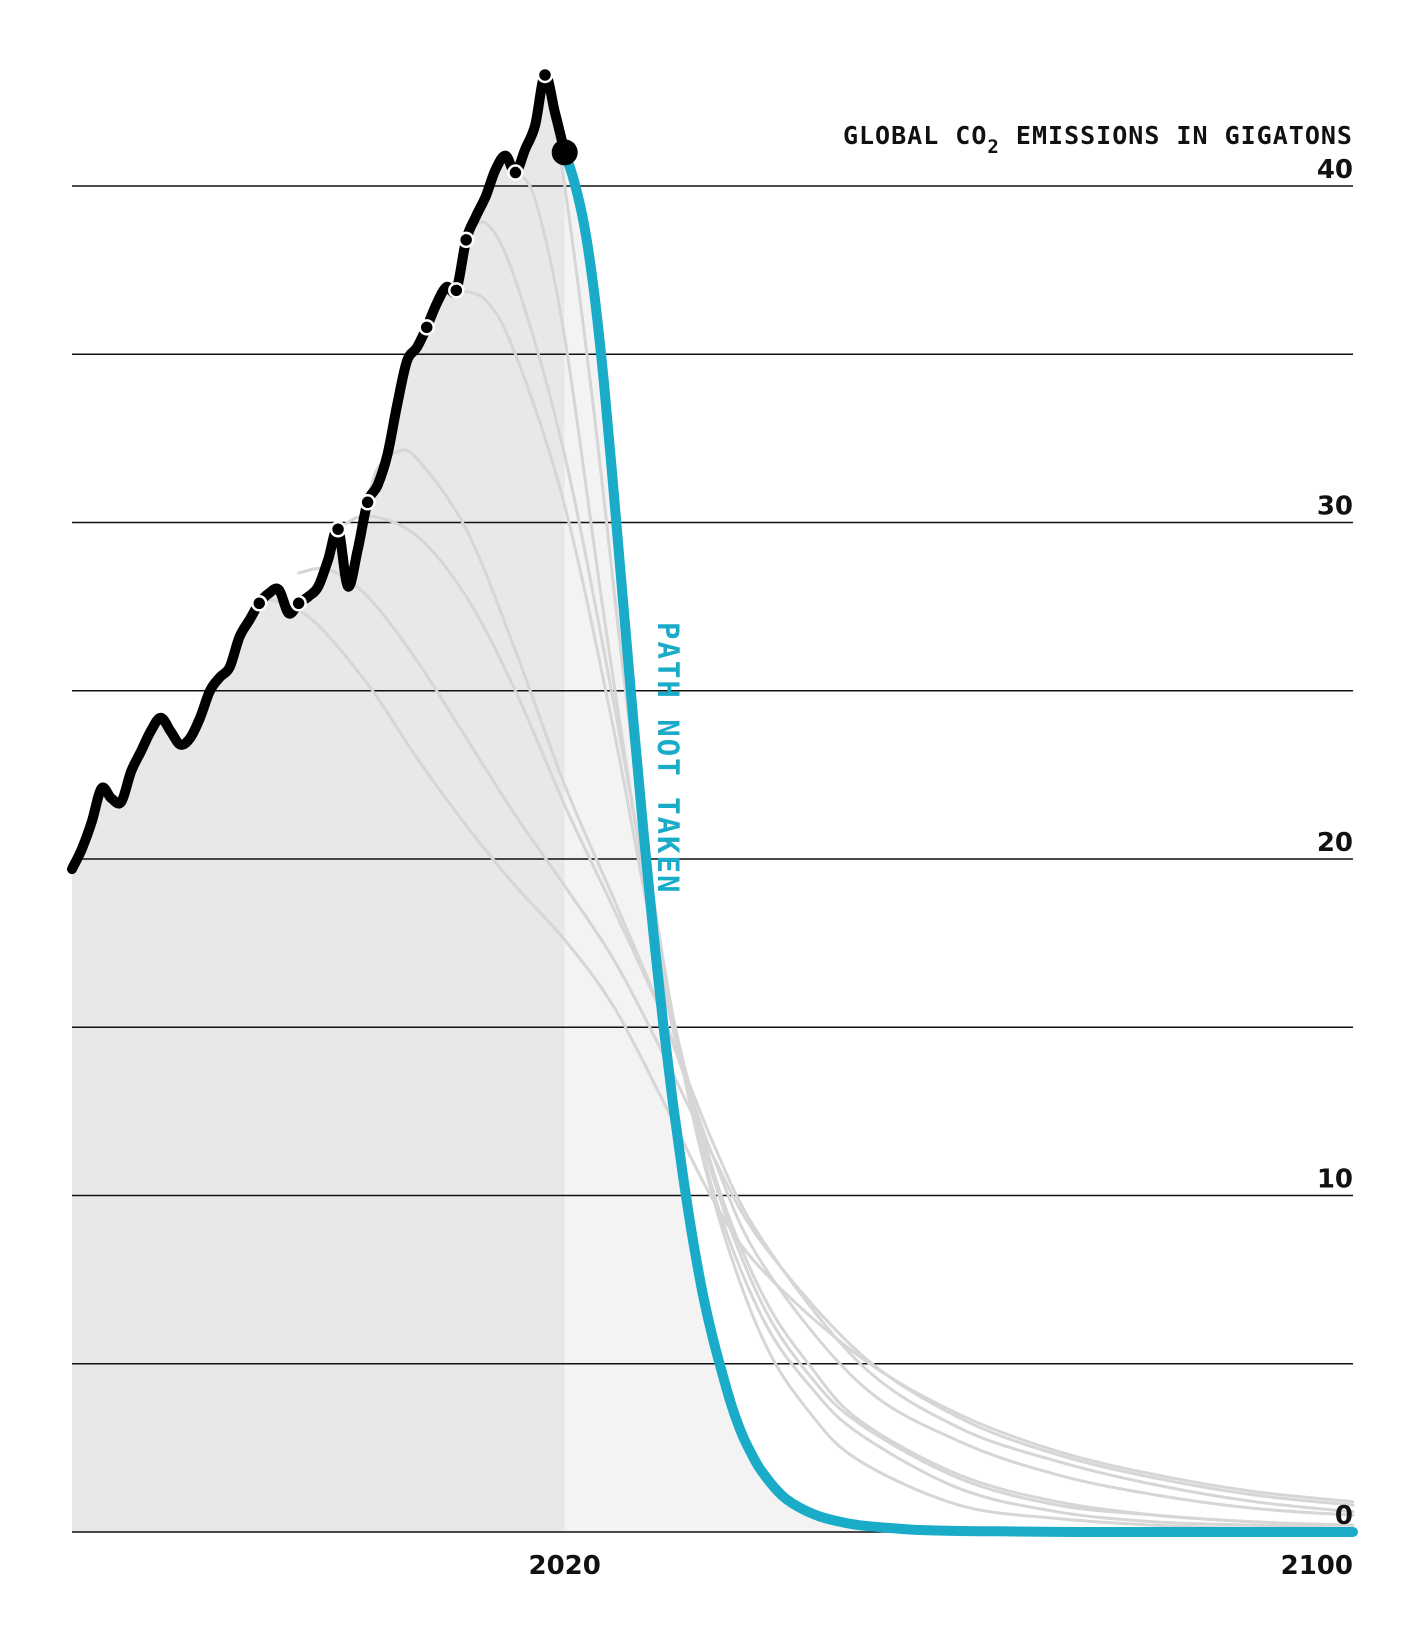  What do you see at coordinates (298, 603) in the screenshot?
I see `peak-marker-1993` at bounding box center [298, 603].